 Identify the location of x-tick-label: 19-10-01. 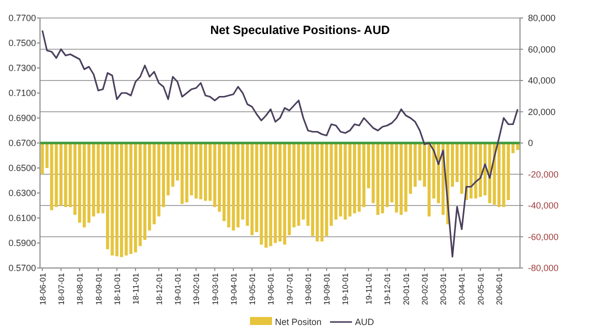
(345, 289).